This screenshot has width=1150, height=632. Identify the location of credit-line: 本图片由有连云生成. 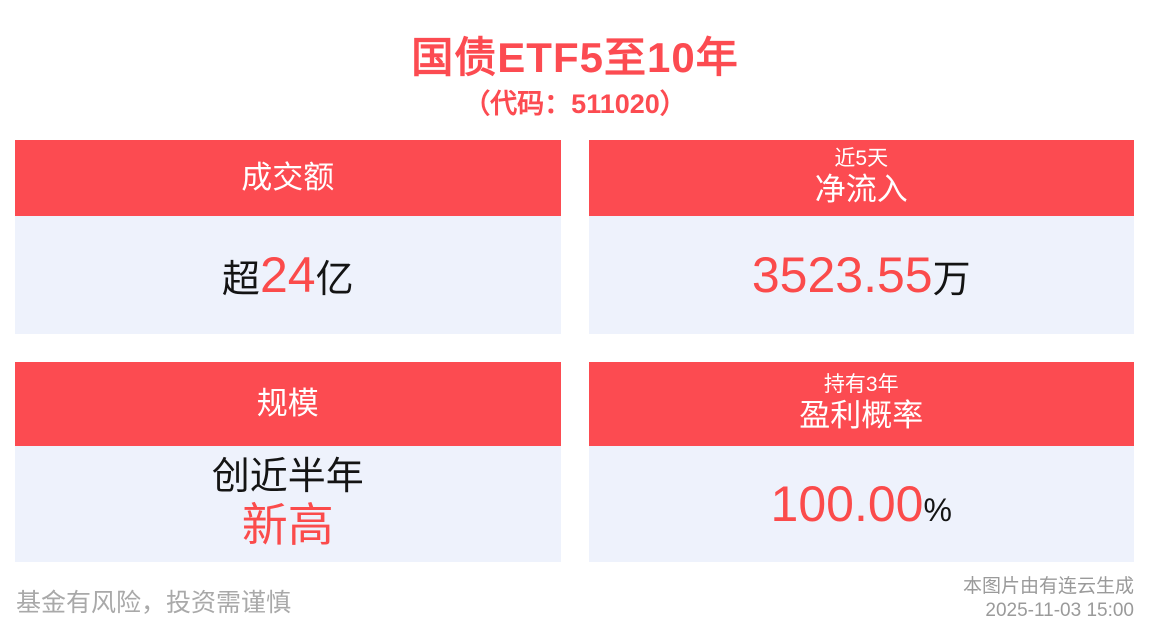
(1048, 586).